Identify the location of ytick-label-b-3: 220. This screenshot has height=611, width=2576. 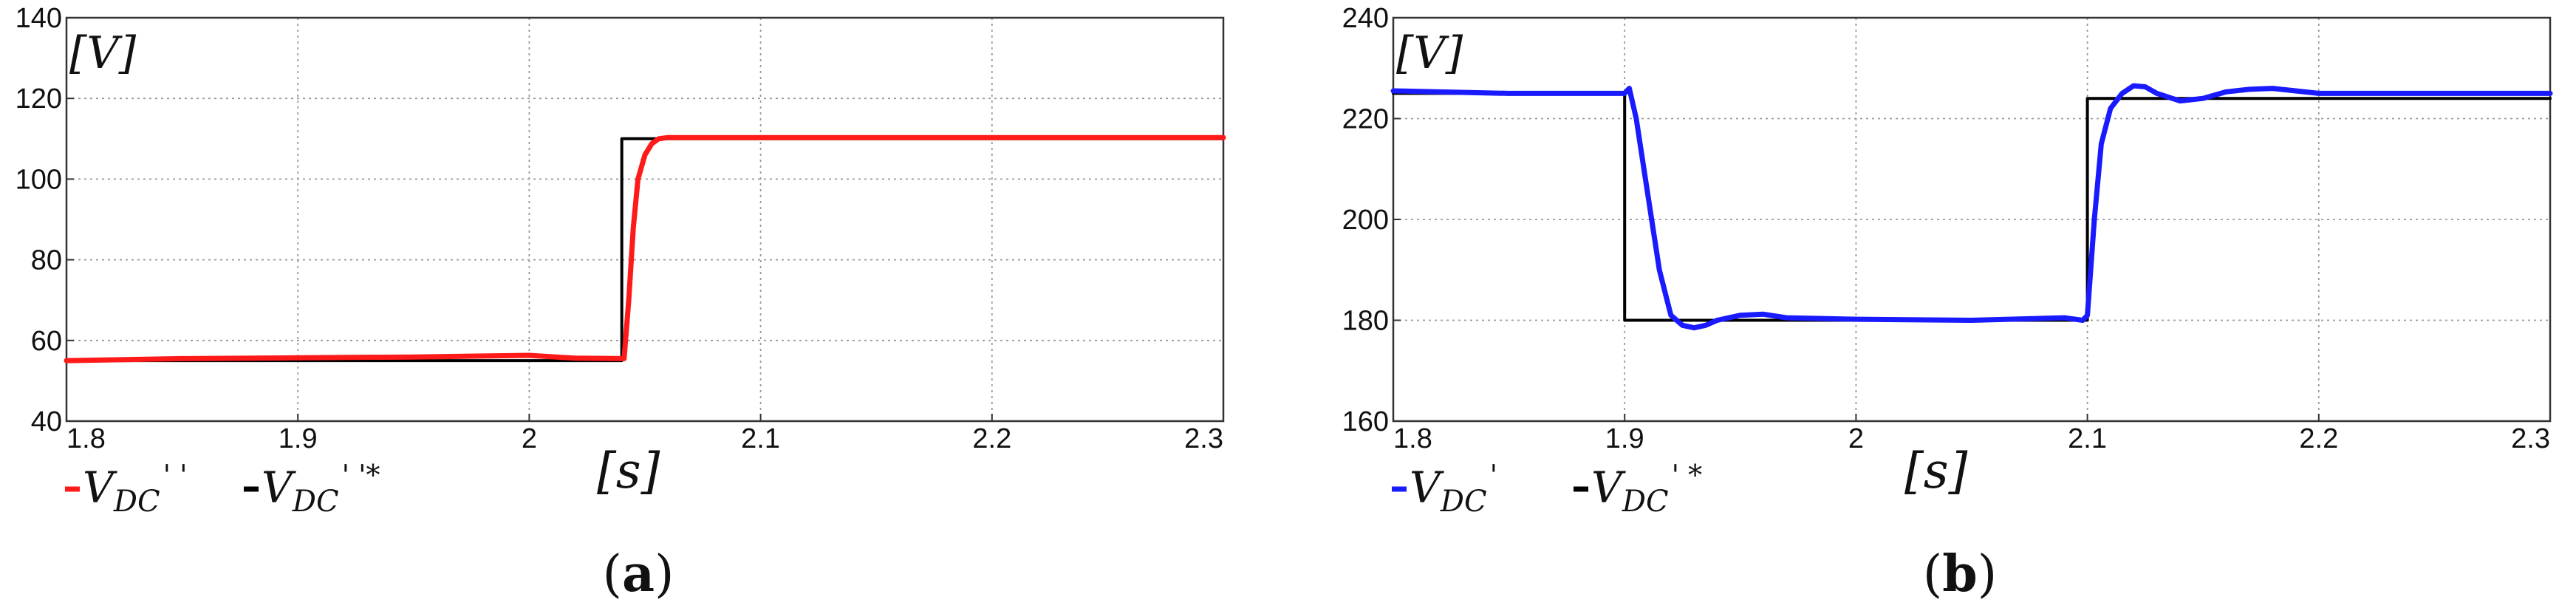
(1365, 120).